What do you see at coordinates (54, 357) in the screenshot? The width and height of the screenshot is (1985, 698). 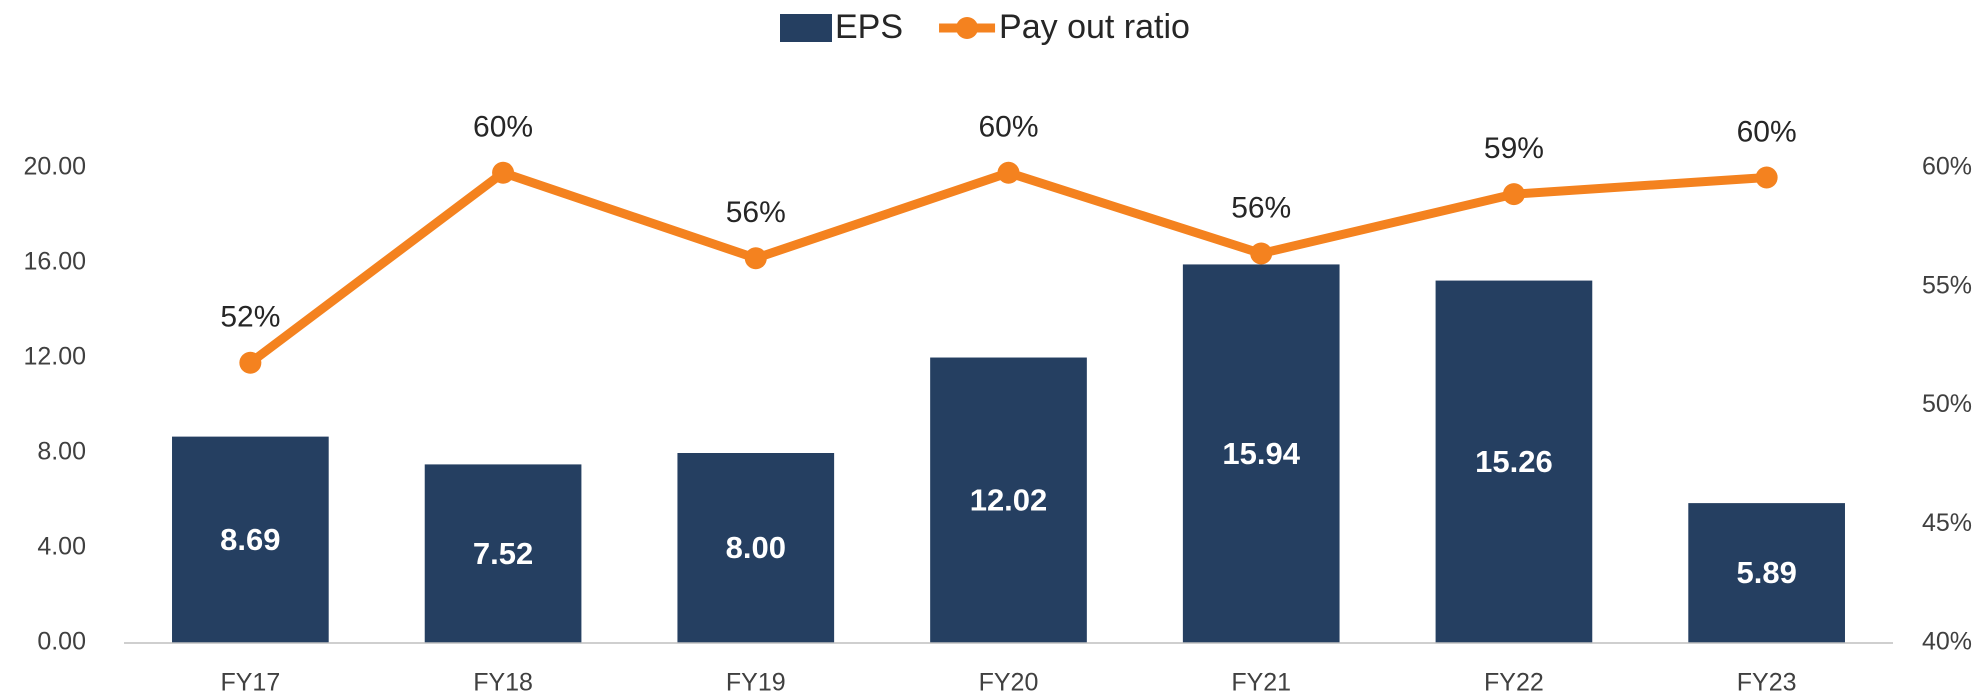 I see `y-tick-label: 12.00` at bounding box center [54, 357].